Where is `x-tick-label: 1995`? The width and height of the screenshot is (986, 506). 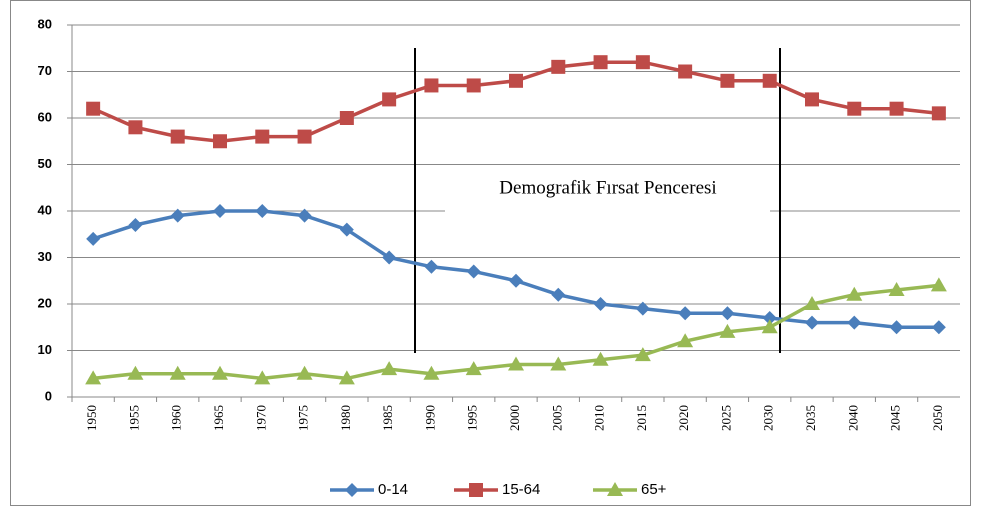
x-tick-label: 1995 is located at coordinates (472, 418).